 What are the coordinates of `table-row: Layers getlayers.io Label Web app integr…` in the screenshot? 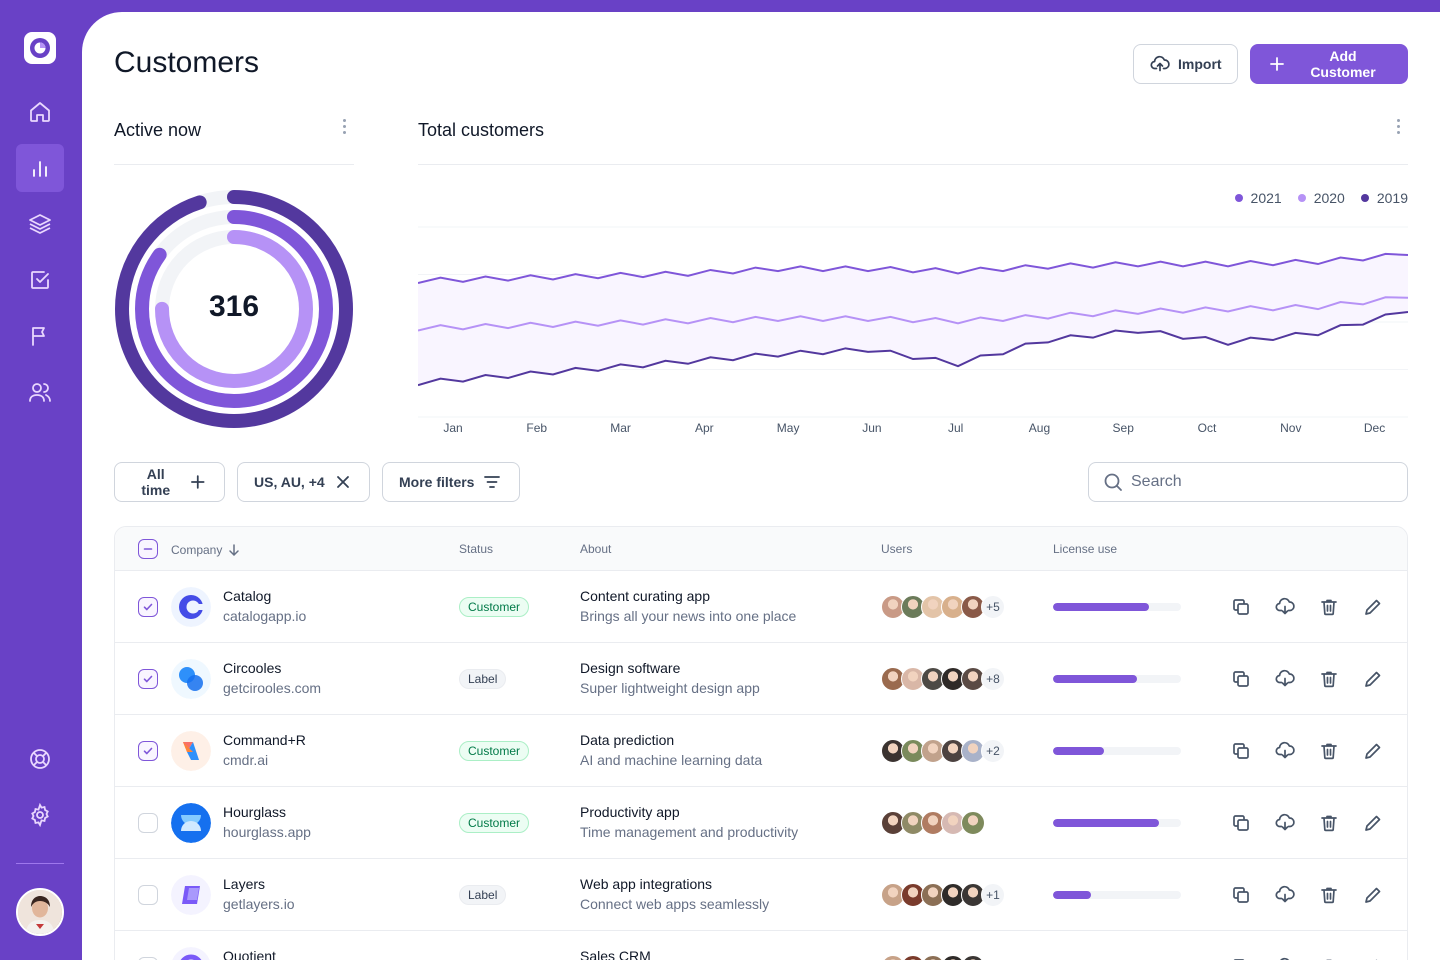 It's located at (761, 895).